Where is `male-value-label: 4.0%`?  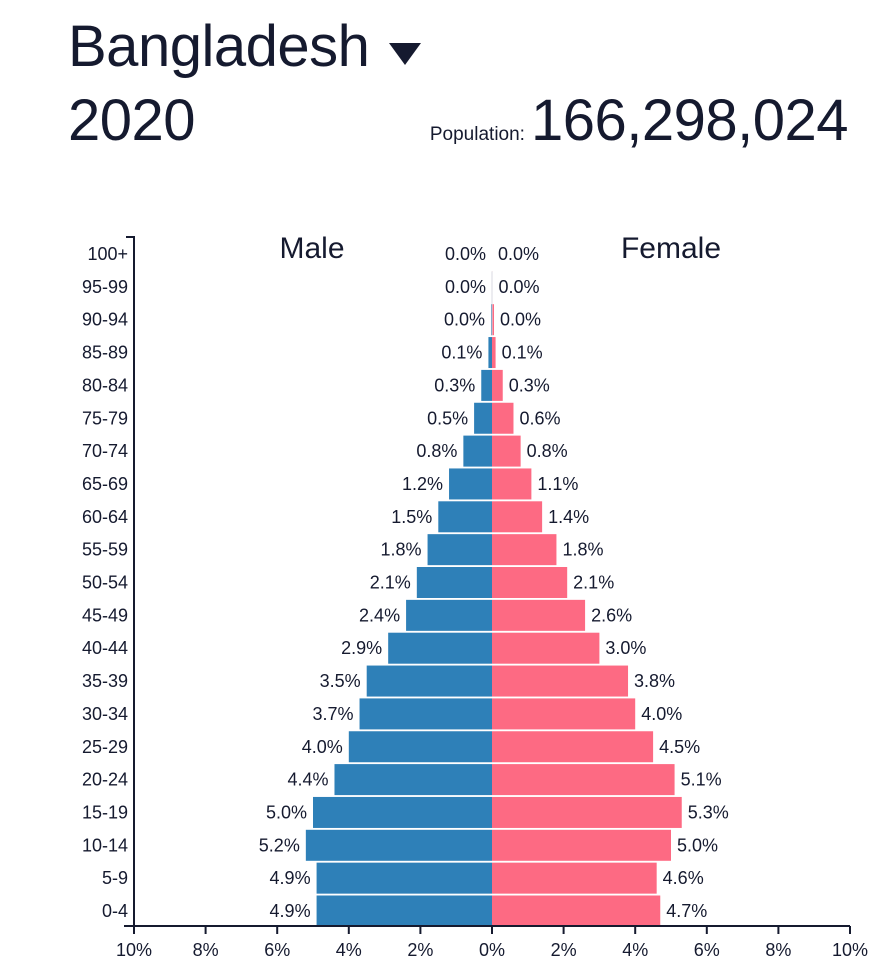
male-value-label: 4.0% is located at coordinates (322, 747).